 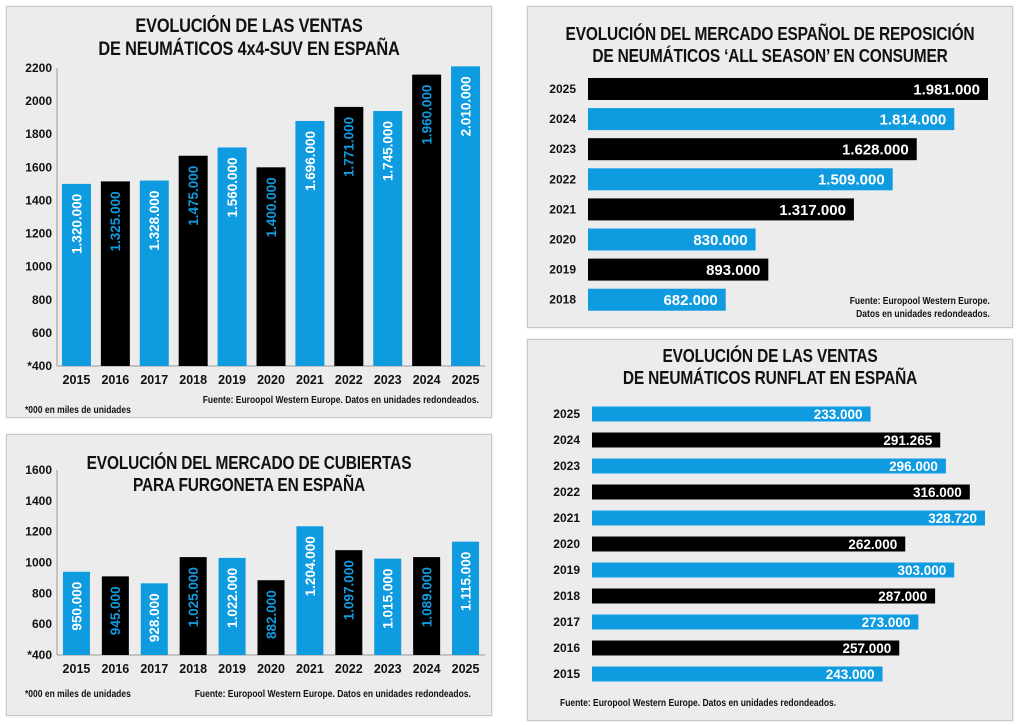 What do you see at coordinates (115, 610) in the screenshot?
I see `bar-value-label: 945.000` at bounding box center [115, 610].